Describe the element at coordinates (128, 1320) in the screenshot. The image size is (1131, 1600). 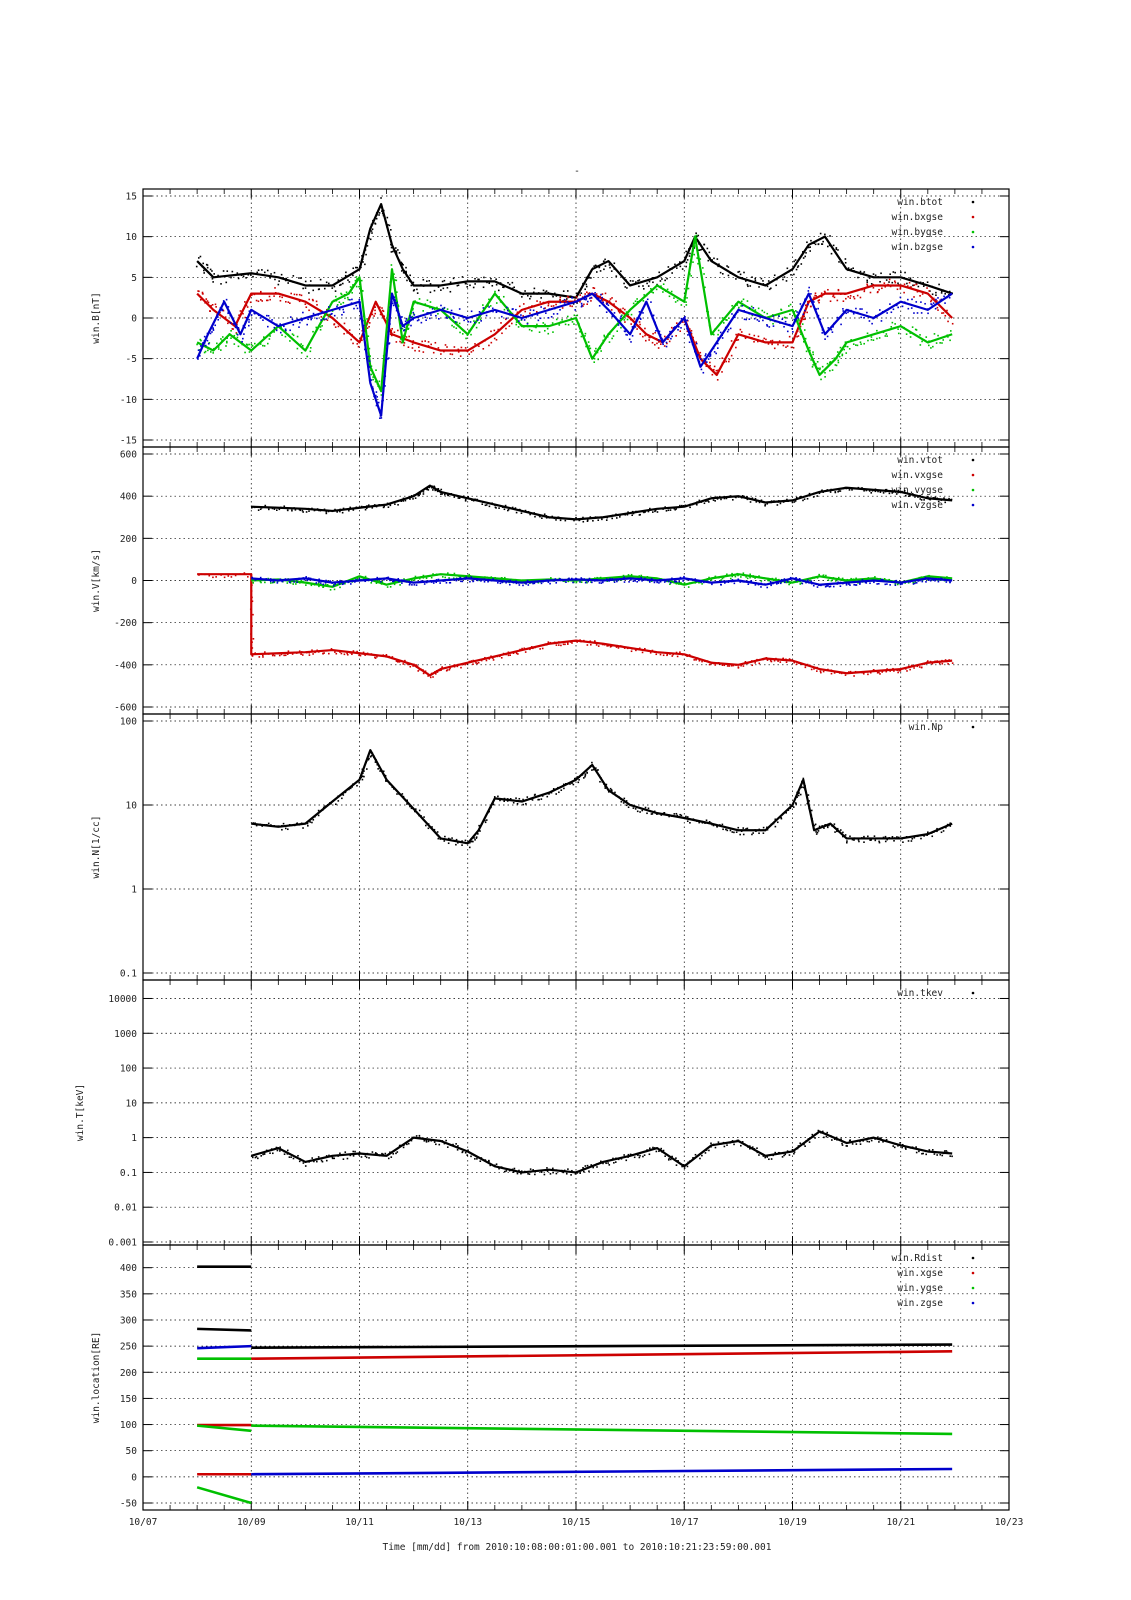
I see `y-tick-label: 300` at that location.